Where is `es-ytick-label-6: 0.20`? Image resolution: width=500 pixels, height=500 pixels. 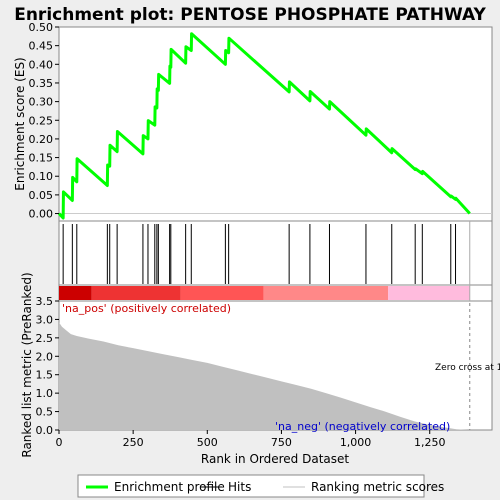
es-ytick-label-6: 0.20 is located at coordinates (41, 139).